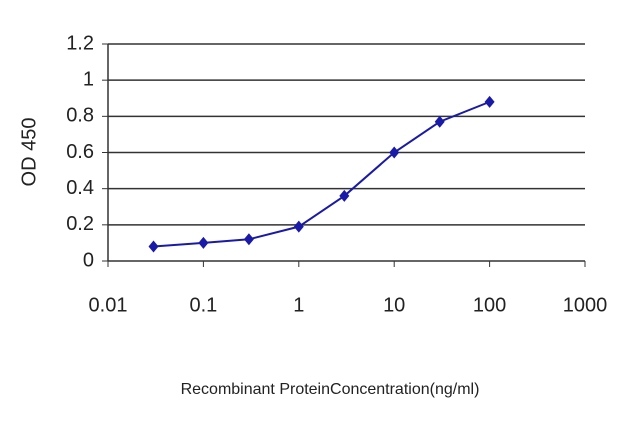  Describe the element at coordinates (585, 305) in the screenshot. I see `x-tick-label: 1000` at that location.